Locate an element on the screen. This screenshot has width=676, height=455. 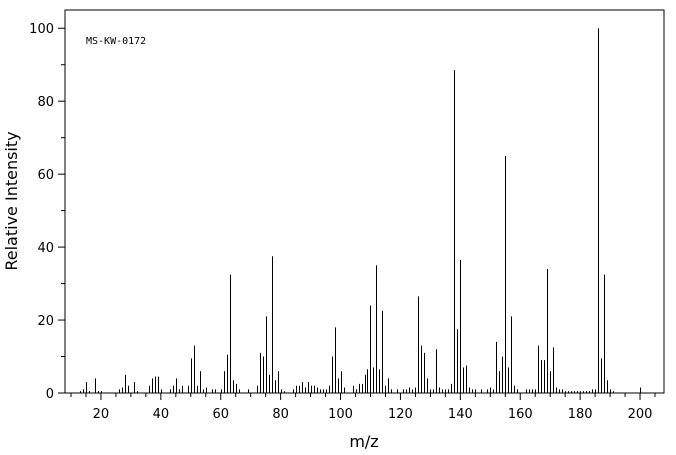
y-tick-label: 100 is located at coordinates (41, 29).